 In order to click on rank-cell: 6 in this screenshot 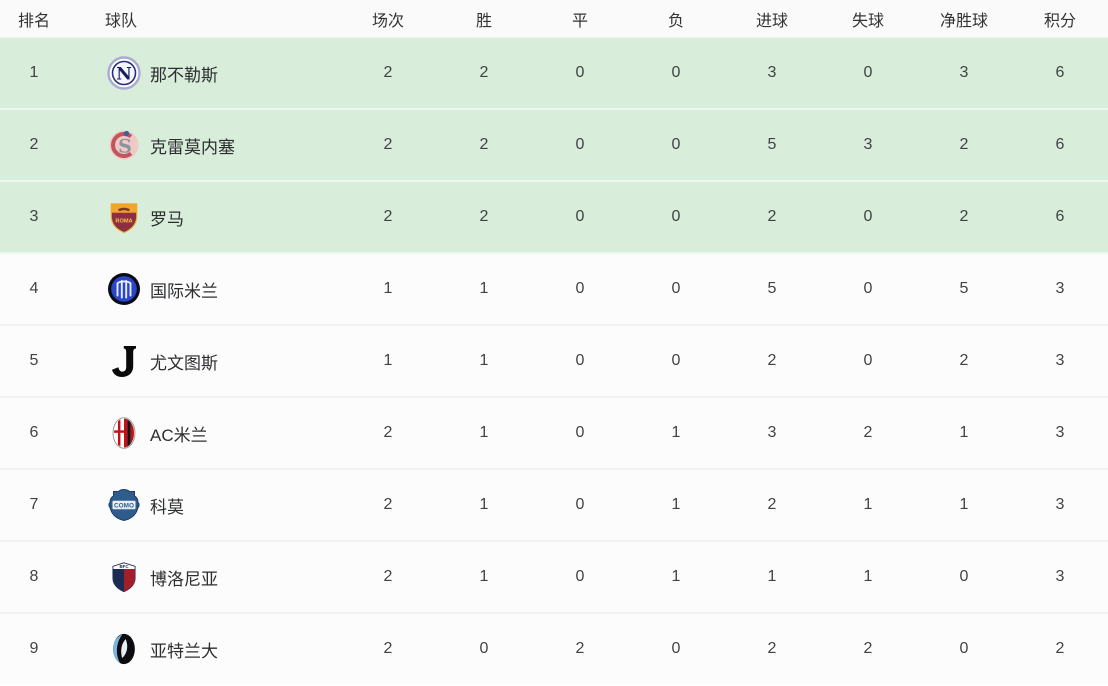, I will do `click(34, 432)`.